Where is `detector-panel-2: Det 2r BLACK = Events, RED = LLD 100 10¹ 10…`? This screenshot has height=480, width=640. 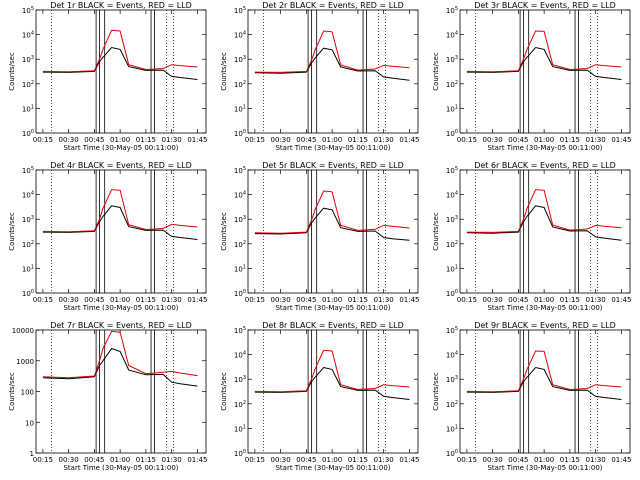
detector-panel-2: Det 2r BLACK = Events, RED = LLD 100 10¹ 10… is located at coordinates (320, 76).